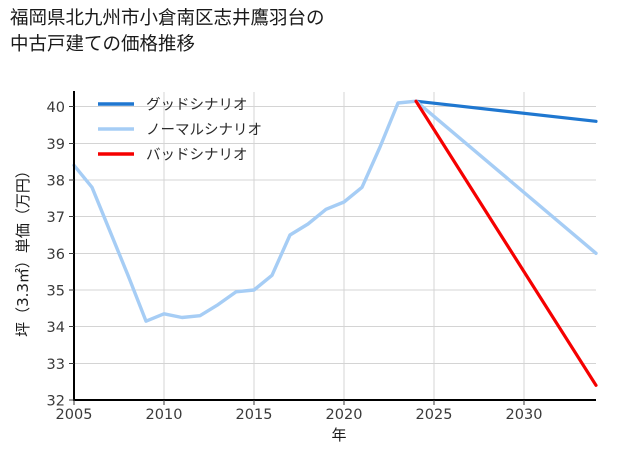 The height and width of the screenshot is (465, 621). Describe the element at coordinates (56, 365) in the screenshot. I see `y-tick-label: 33` at that location.